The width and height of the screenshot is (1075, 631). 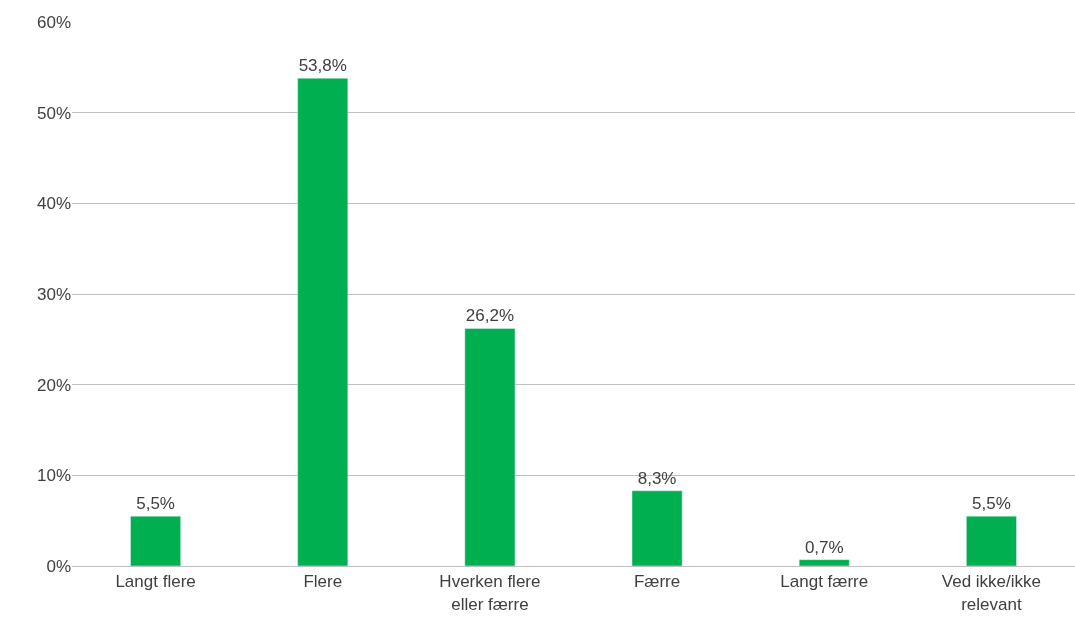 I want to click on data-label: 26,2%, so click(x=490, y=316).